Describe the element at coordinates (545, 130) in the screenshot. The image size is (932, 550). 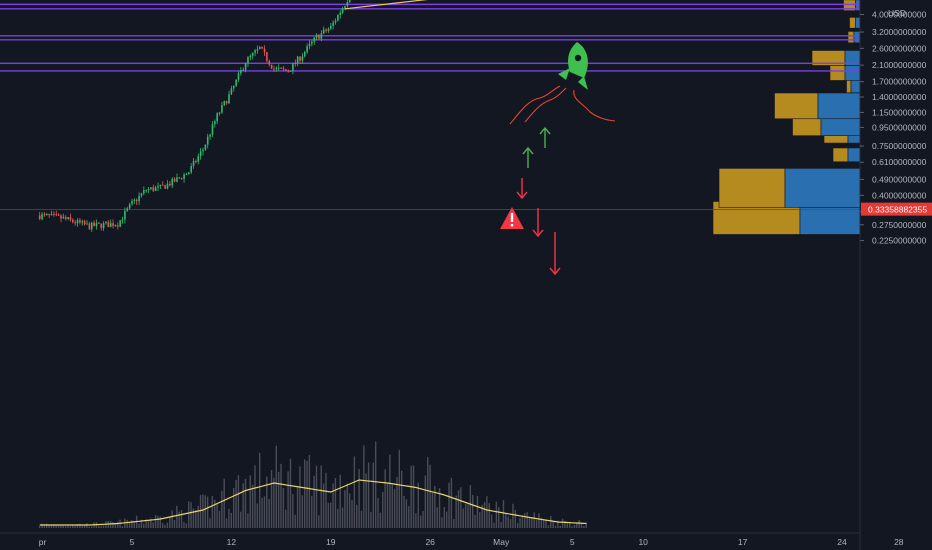
I see `arrow-up-long-head` at that location.